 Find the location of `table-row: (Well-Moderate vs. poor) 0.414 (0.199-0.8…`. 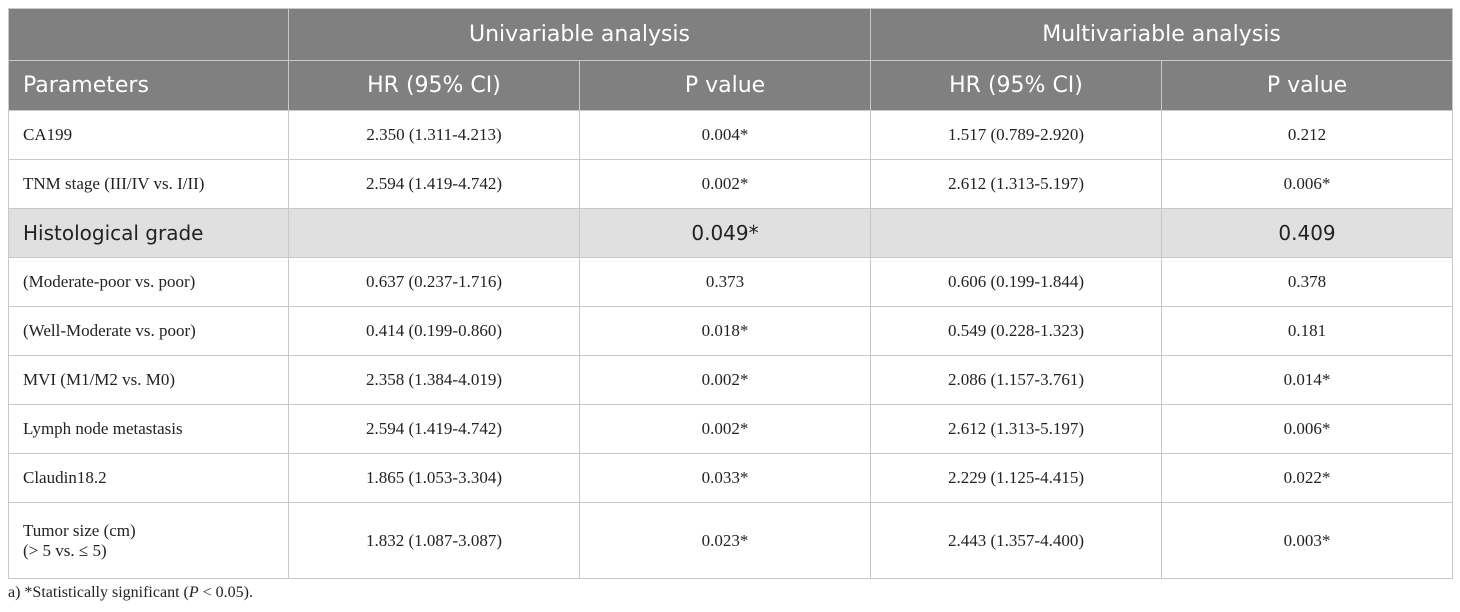

table-row: (Well-Moderate vs. poor) 0.414 (0.199-0.8… is located at coordinates (731, 331).